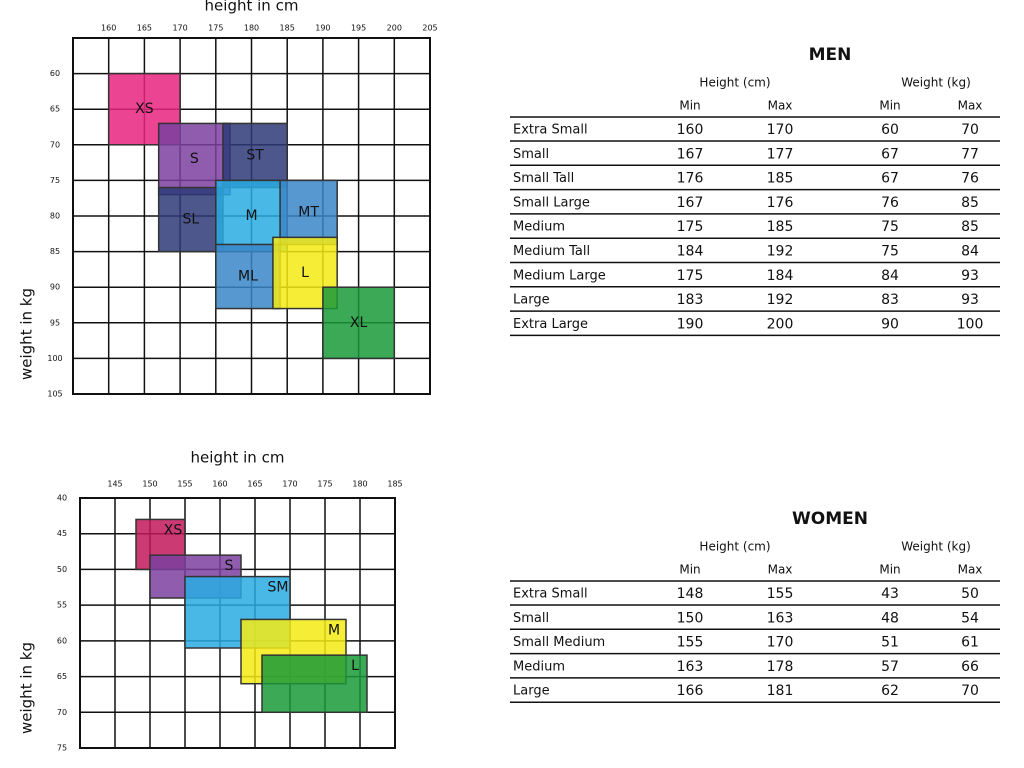 Image resolution: width=1024 pixels, height=768 pixels. What do you see at coordinates (890, 324) in the screenshot?
I see `cell: 90` at bounding box center [890, 324].